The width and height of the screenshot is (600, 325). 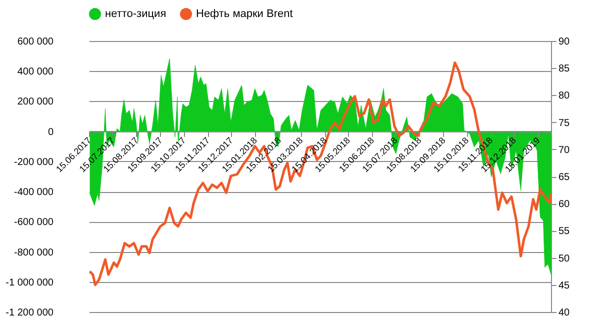 I want to click on y-tick-label: -800 000, so click(x=34, y=252).